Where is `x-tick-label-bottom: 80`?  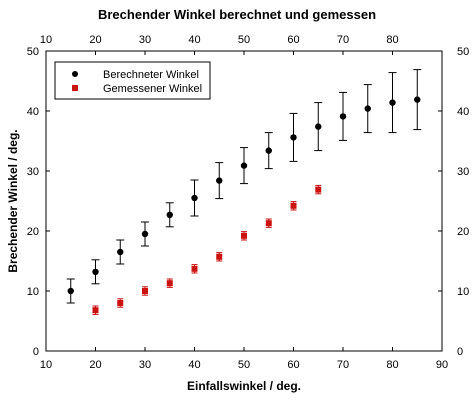
x-tick-label-bottom: 80 is located at coordinates (392, 365).